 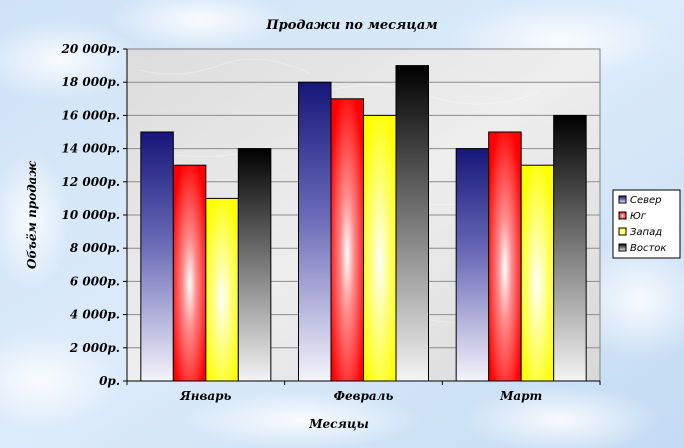 I want to click on x-axis-categories: Январь Февраль Март, so click(x=363, y=392).